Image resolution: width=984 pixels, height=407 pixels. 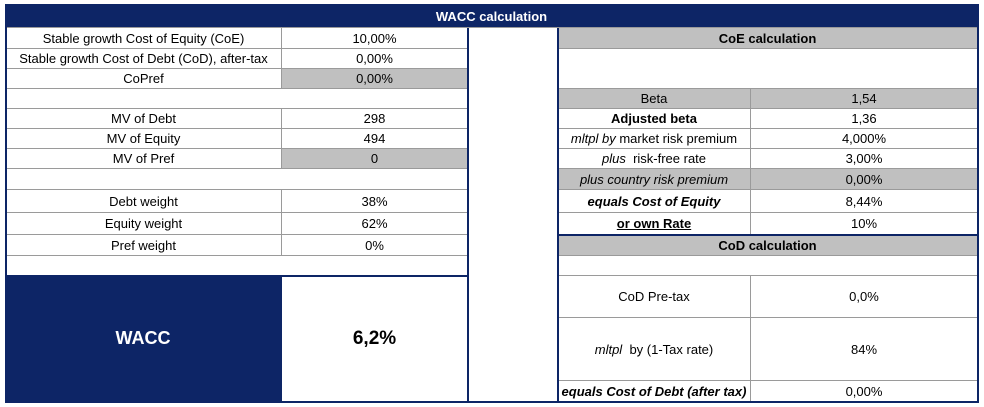 I want to click on value-cost-of-equity: 8,44%, so click(x=864, y=201).